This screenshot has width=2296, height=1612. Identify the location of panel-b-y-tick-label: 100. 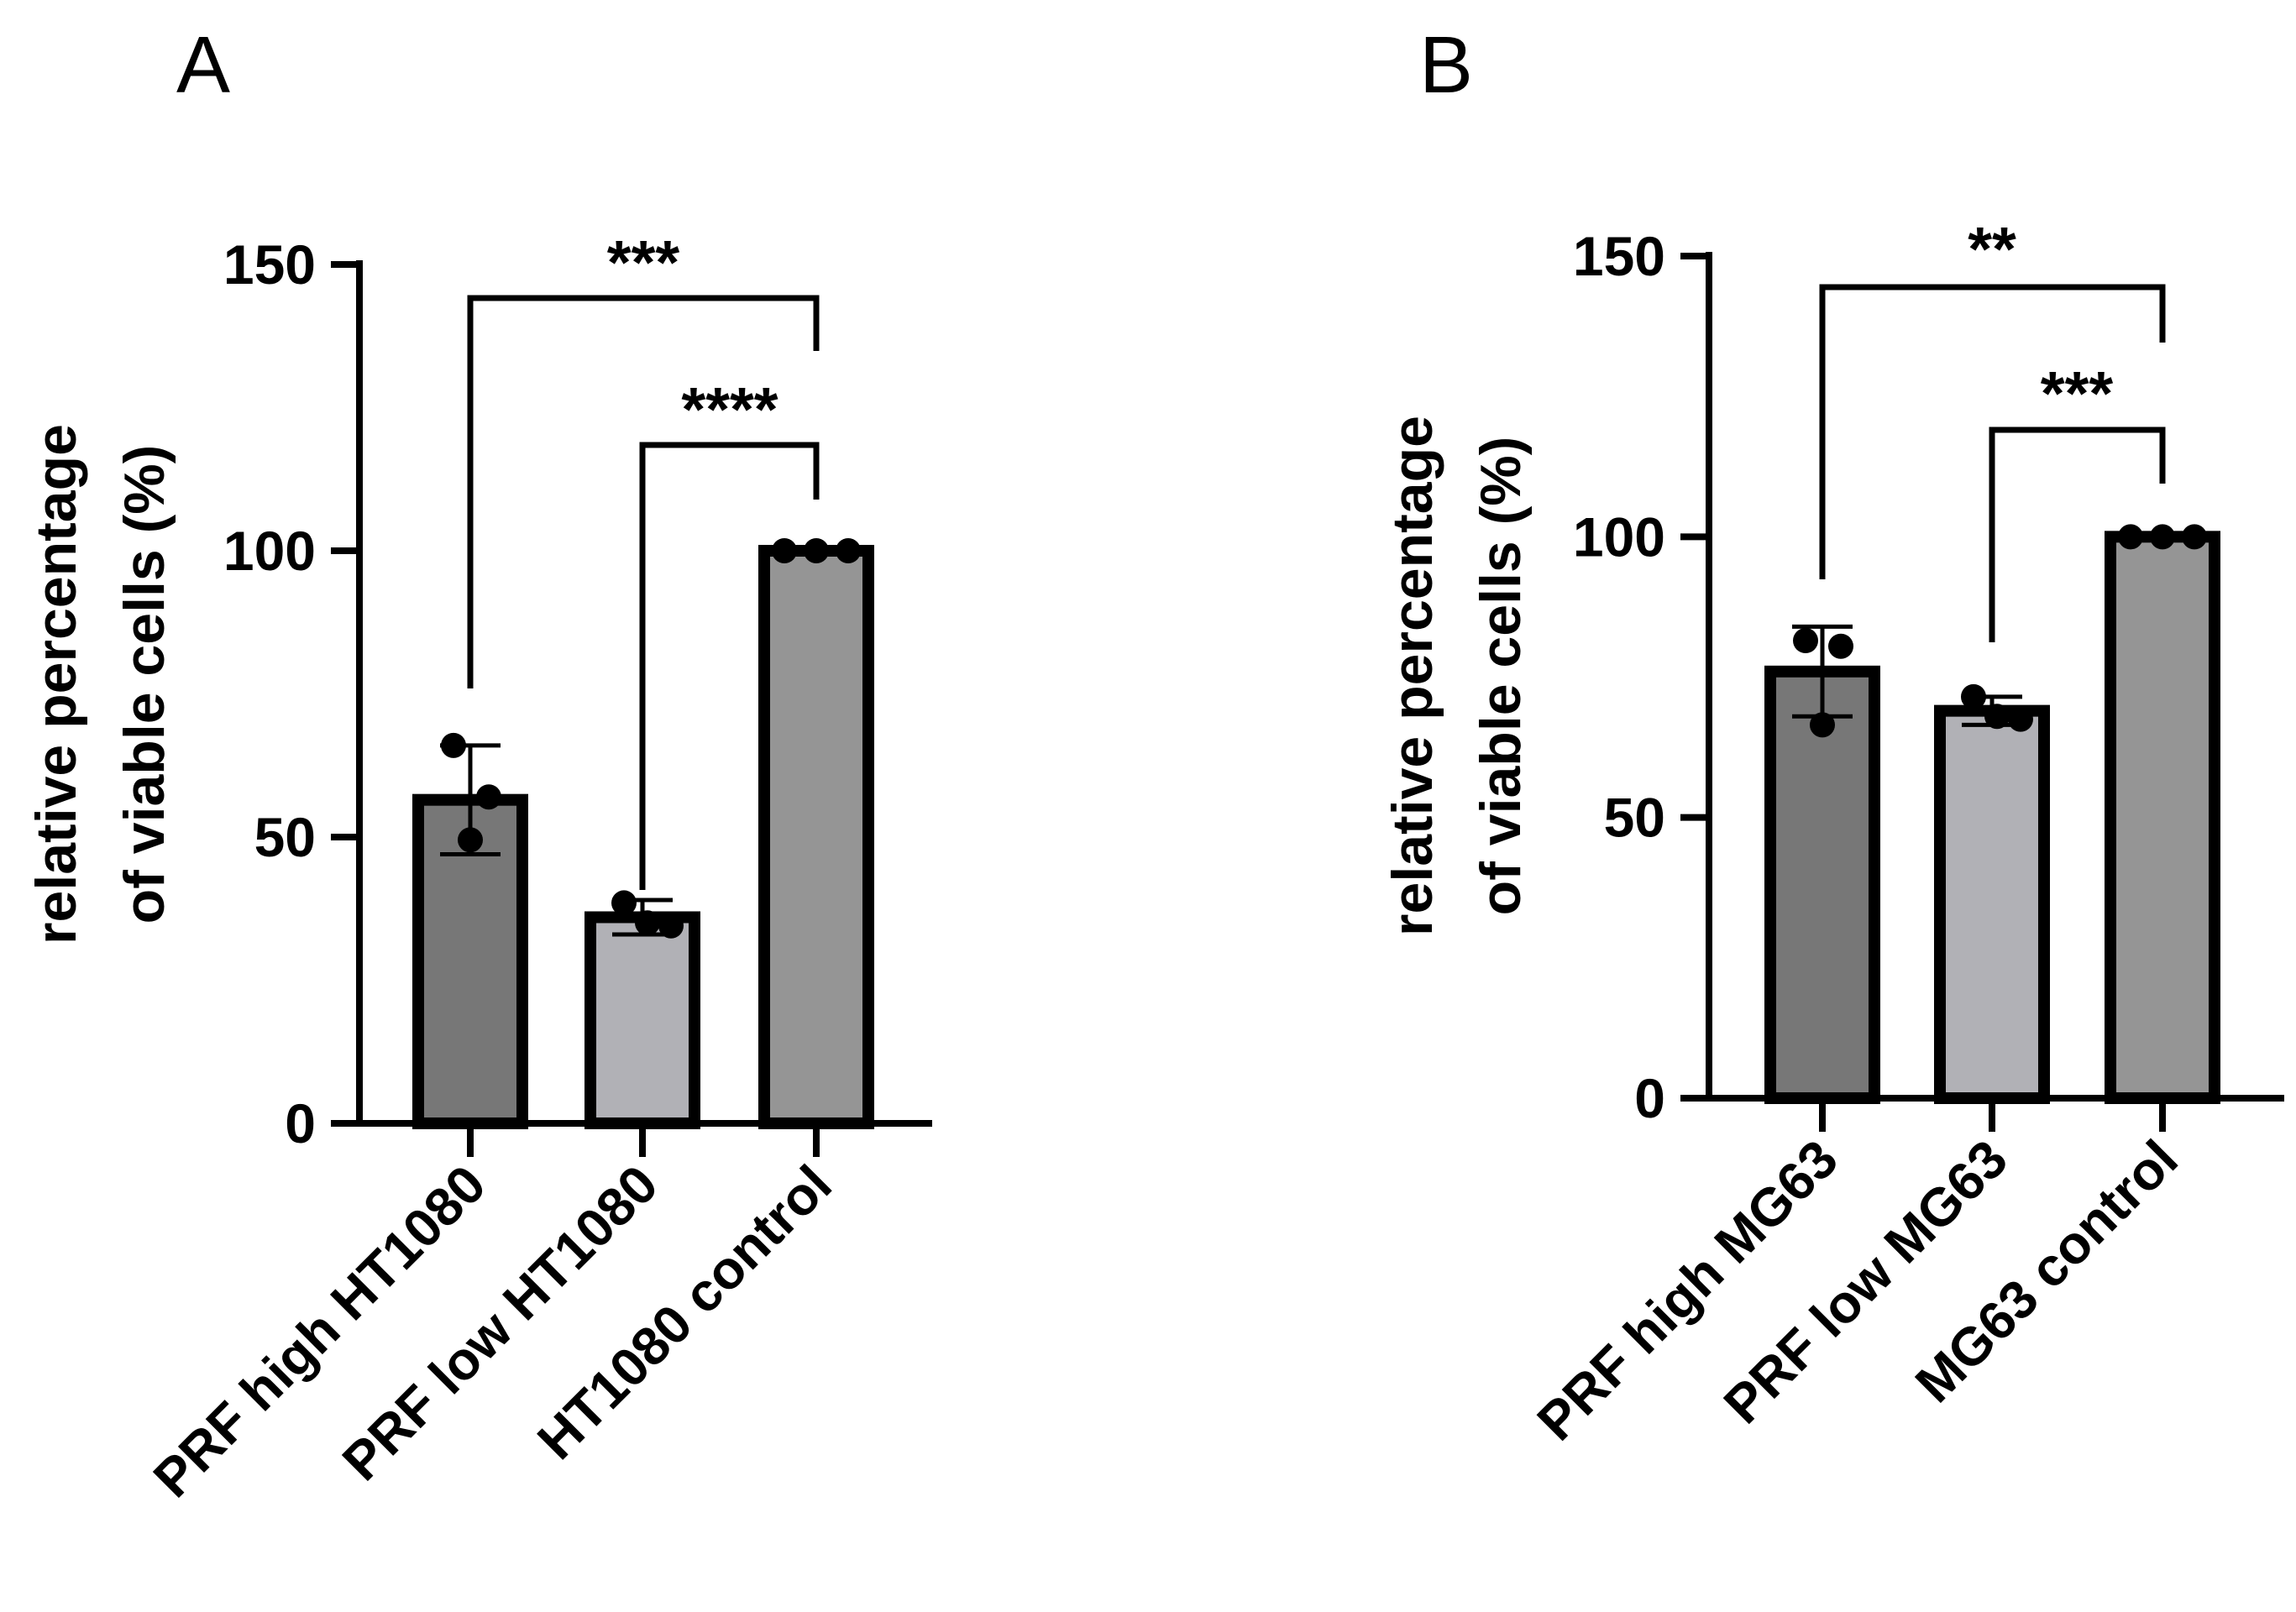
(1619, 536).